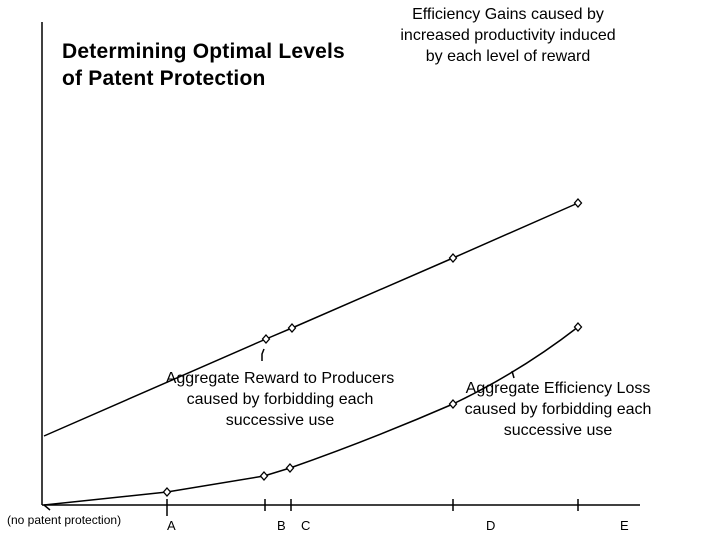 The height and width of the screenshot is (540, 720). I want to click on loss-point-d, so click(453, 404).